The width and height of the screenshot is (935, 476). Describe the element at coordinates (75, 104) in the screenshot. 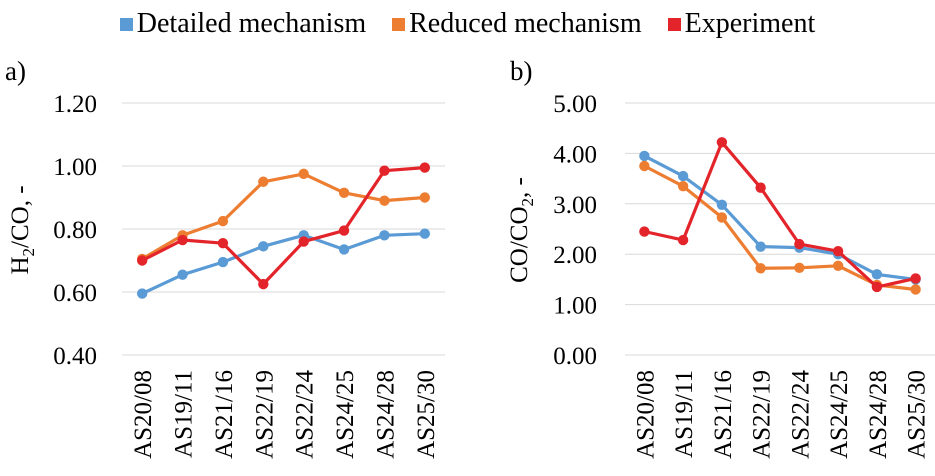

I see `y-tick-label: 1.20` at that location.